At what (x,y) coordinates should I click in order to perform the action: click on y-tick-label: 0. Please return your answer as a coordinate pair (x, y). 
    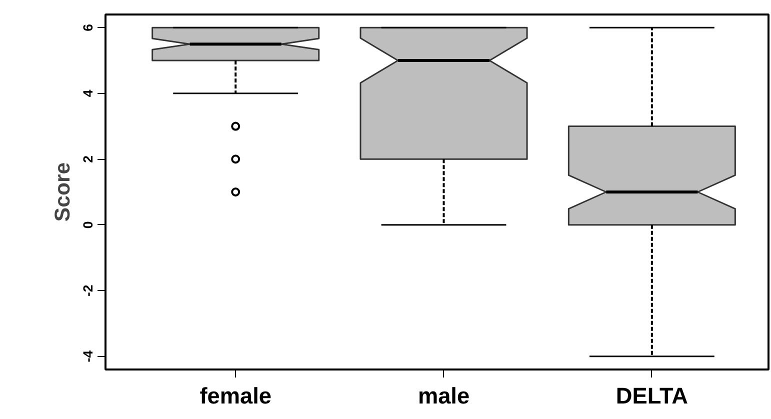
    Looking at the image, I should click on (88, 225).